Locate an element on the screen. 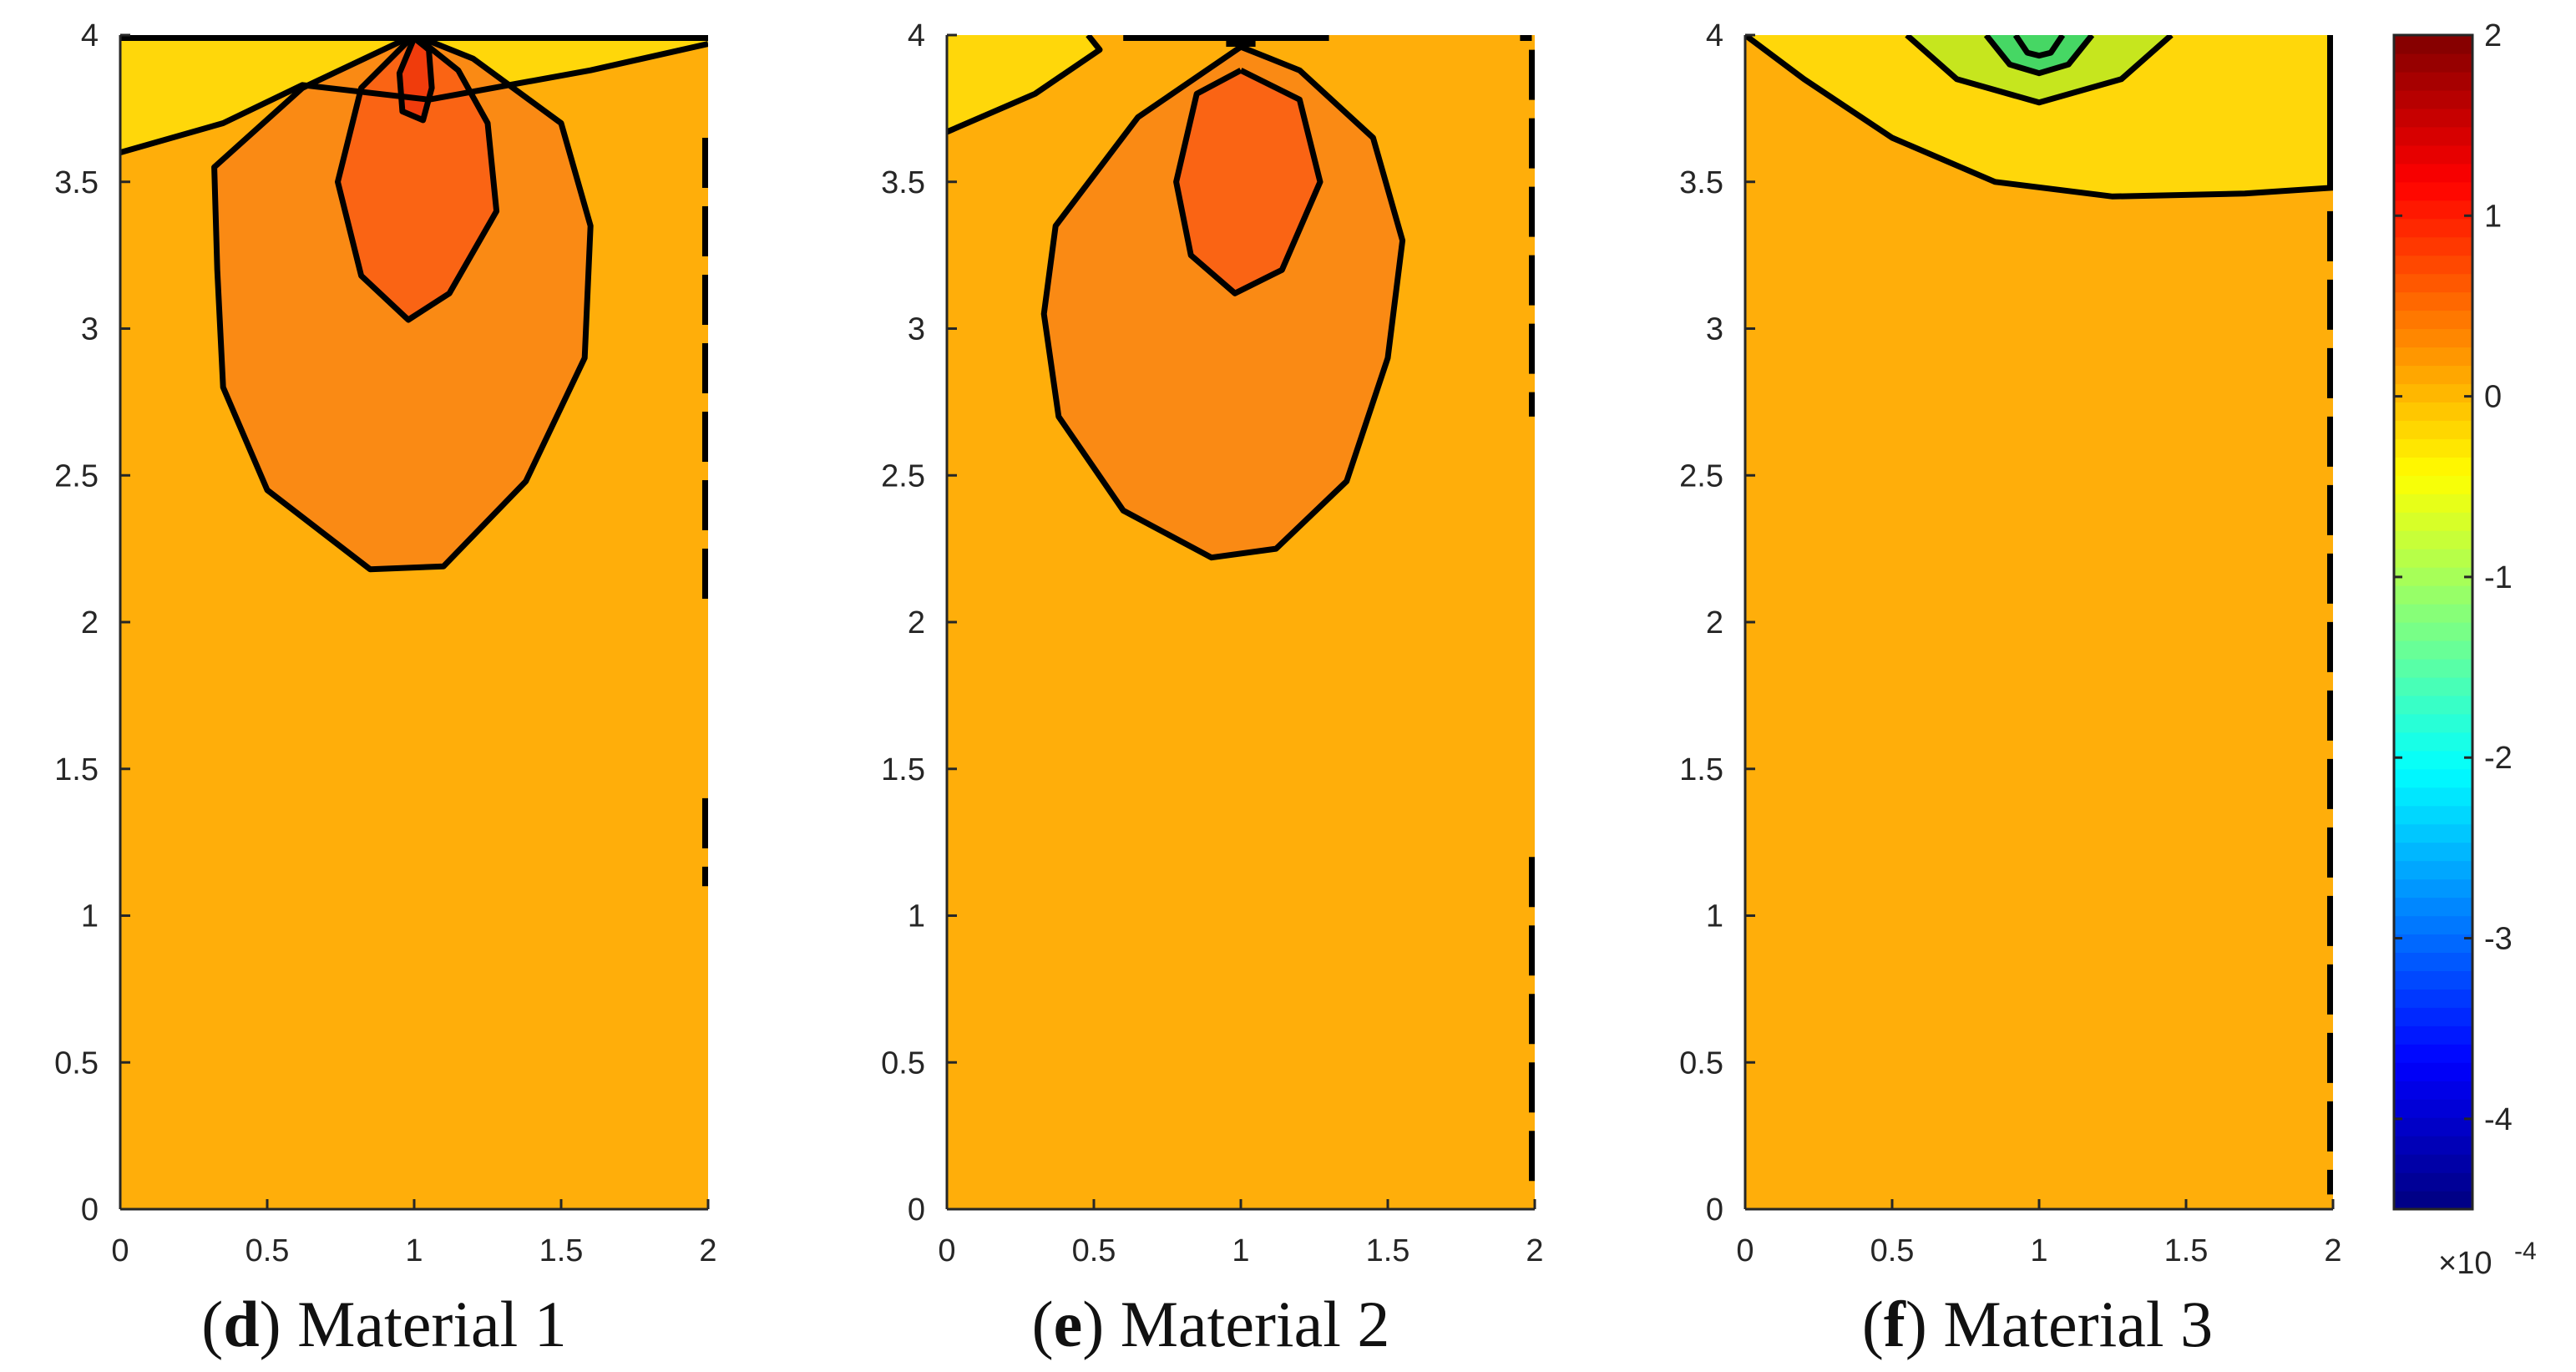 This screenshot has height=1372, width=2576. y-tick-label: 3.5 is located at coordinates (1701, 182).